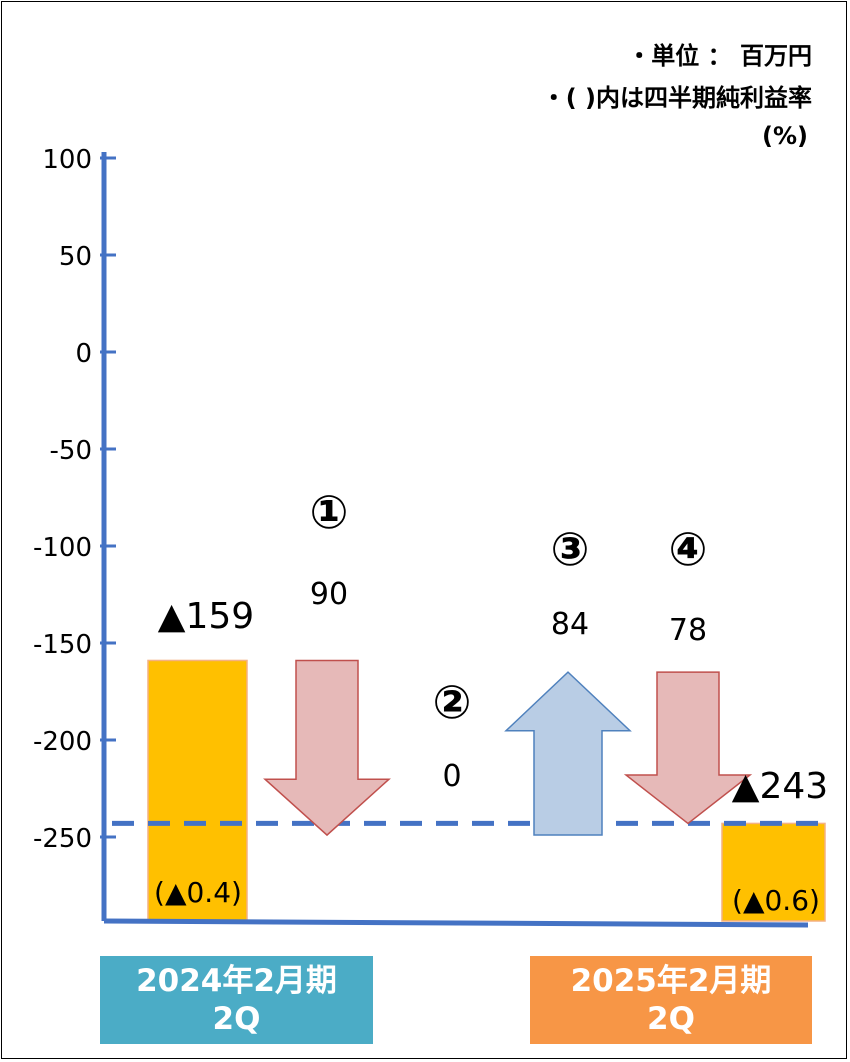 The width and height of the screenshot is (850, 1062). Describe the element at coordinates (688, 630) in the screenshot. I see `step-amount-4: 78` at that location.